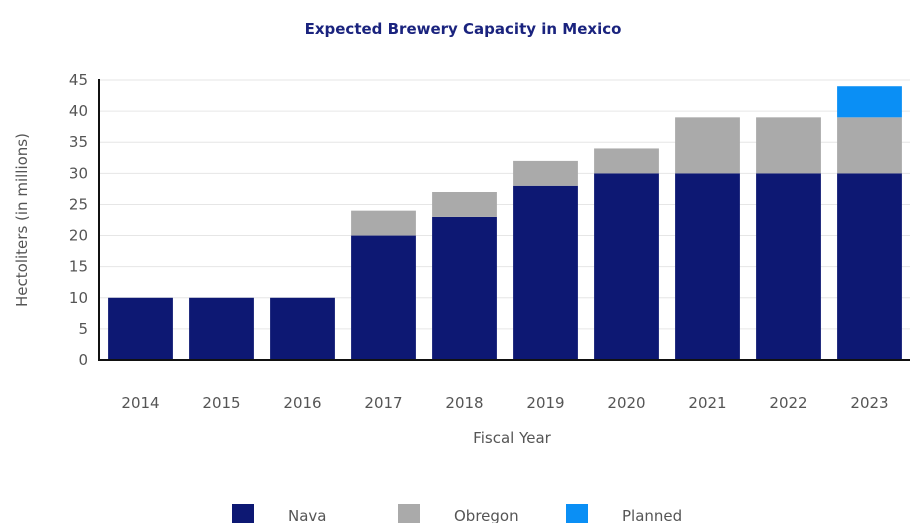 The image size is (912, 523). I want to click on y-tick-label: 5, so click(83, 329).